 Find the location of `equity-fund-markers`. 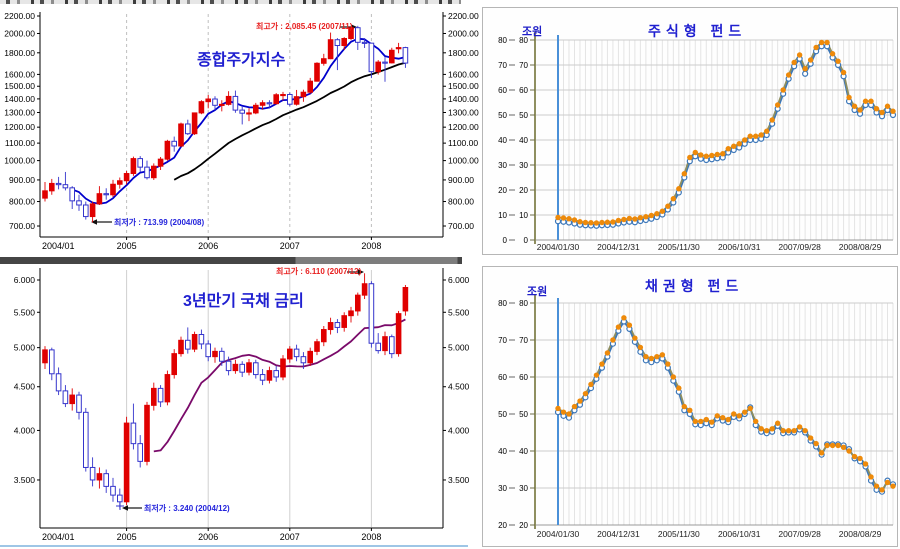

equity-fund-markers is located at coordinates (725, 134).